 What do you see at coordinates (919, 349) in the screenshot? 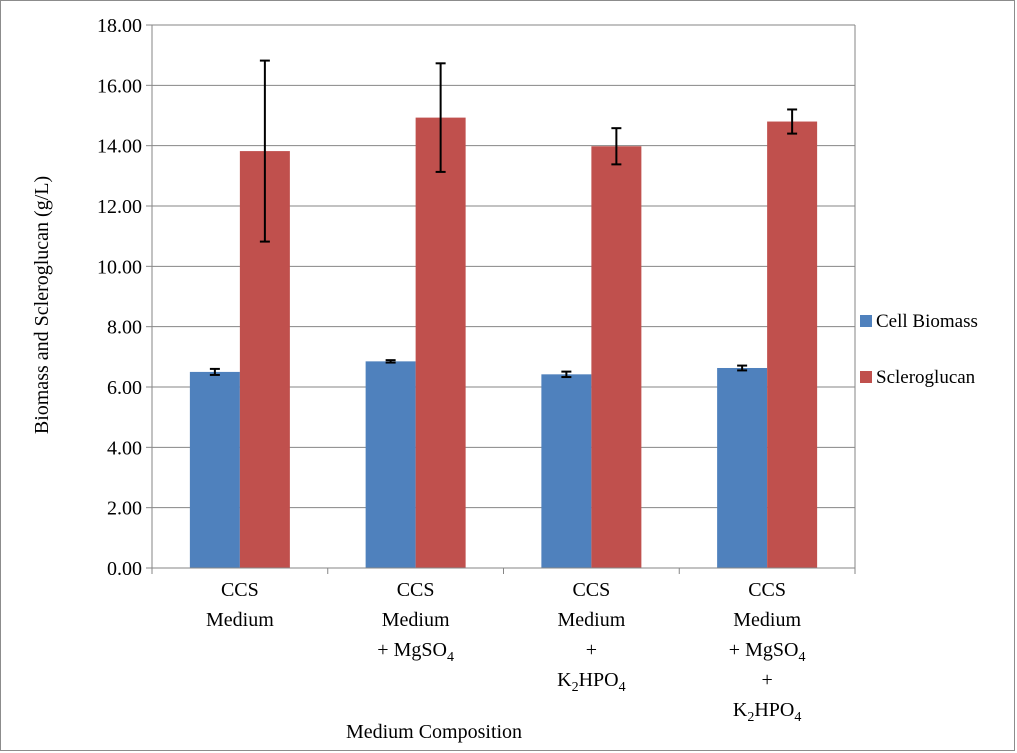
I see `legend: Cell Biomass Scleroglucan` at bounding box center [919, 349].